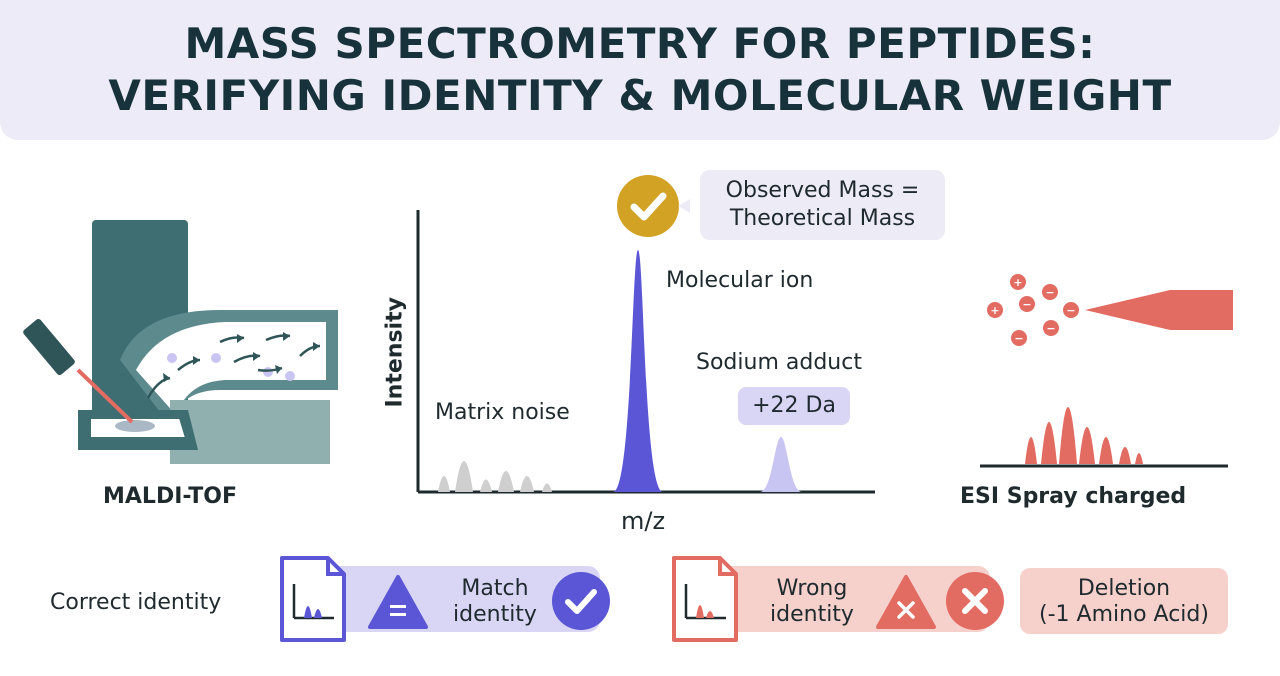 The height and width of the screenshot is (676, 1280). I want to click on wrong-line-1: Wrong, so click(812, 588).